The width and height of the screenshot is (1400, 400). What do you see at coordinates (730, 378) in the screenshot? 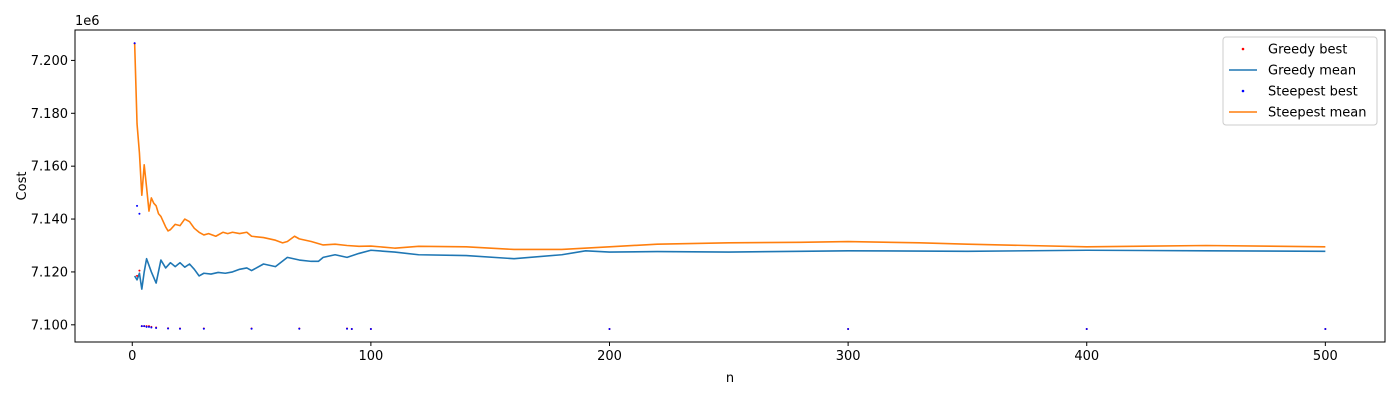
I see `x-axis-label: n` at bounding box center [730, 378].